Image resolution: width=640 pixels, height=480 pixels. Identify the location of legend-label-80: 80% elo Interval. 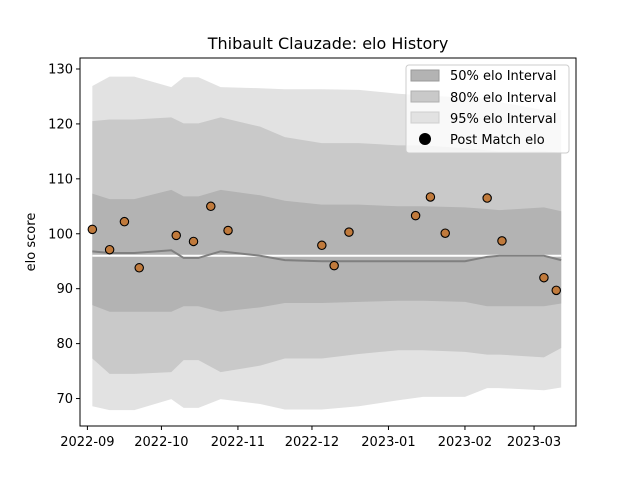
(503, 98).